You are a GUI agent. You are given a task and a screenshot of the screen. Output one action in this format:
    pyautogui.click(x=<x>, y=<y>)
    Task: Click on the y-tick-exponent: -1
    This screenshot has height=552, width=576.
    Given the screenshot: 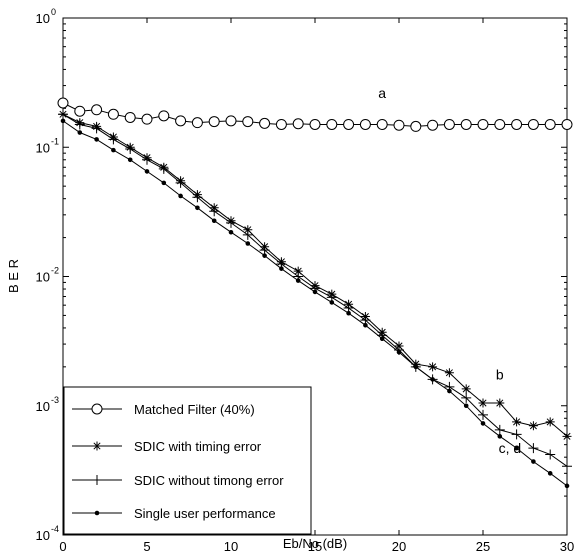 What is the action you would take?
    pyautogui.click(x=55, y=141)
    